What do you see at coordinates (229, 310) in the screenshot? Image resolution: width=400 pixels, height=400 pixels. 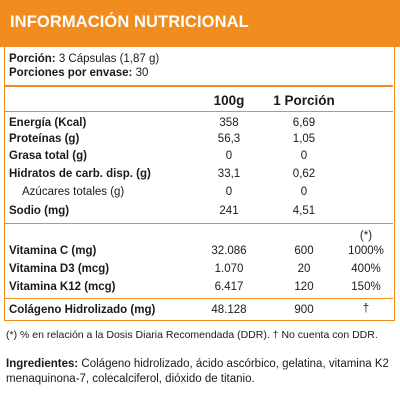 I see `collagen-per100: 48.128` at bounding box center [229, 310].